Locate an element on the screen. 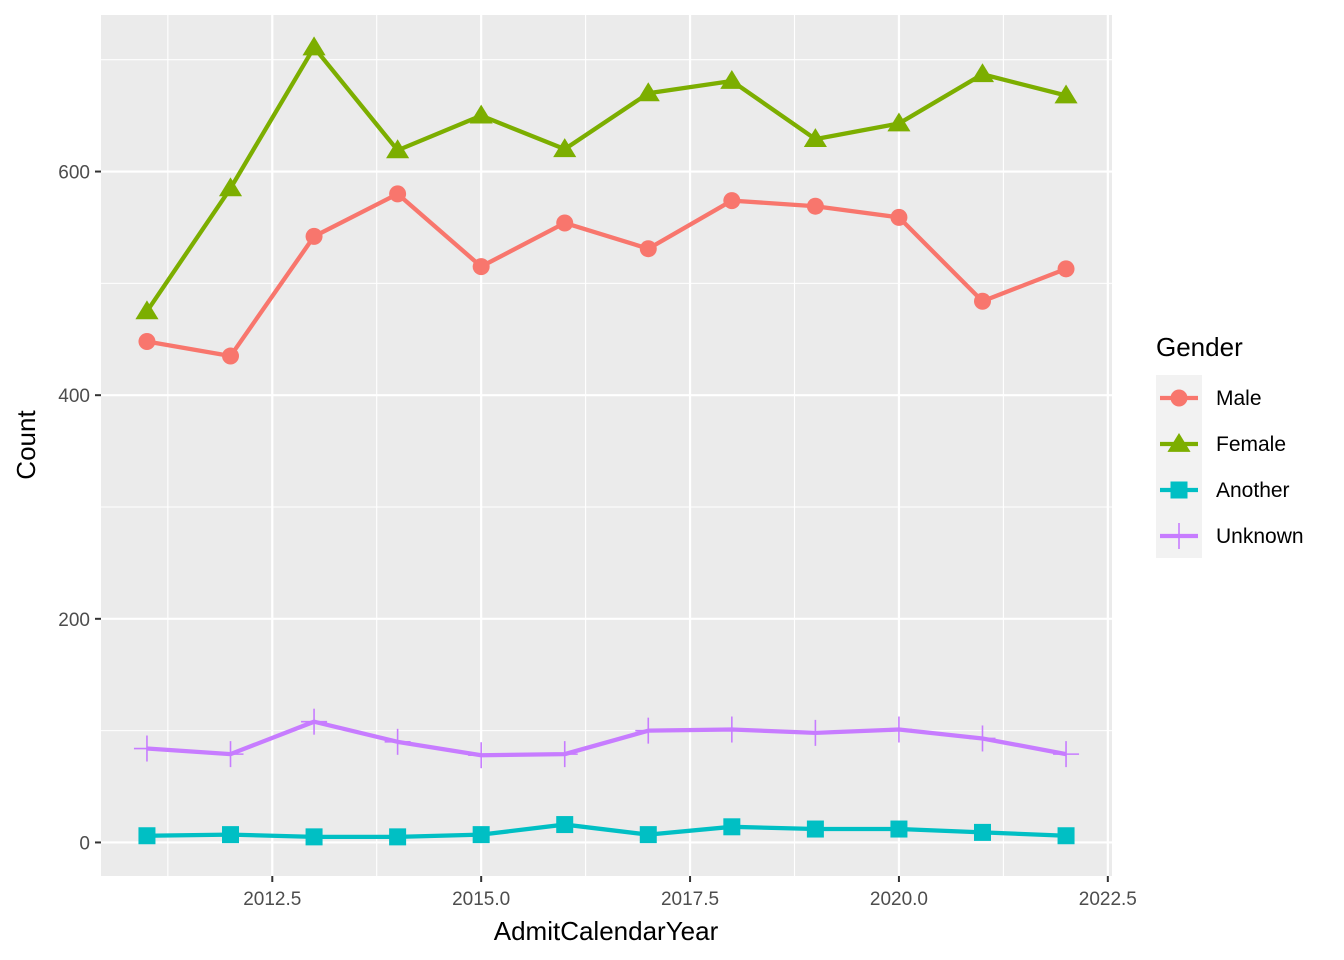  legend-item-female: Female is located at coordinates (1223, 444).